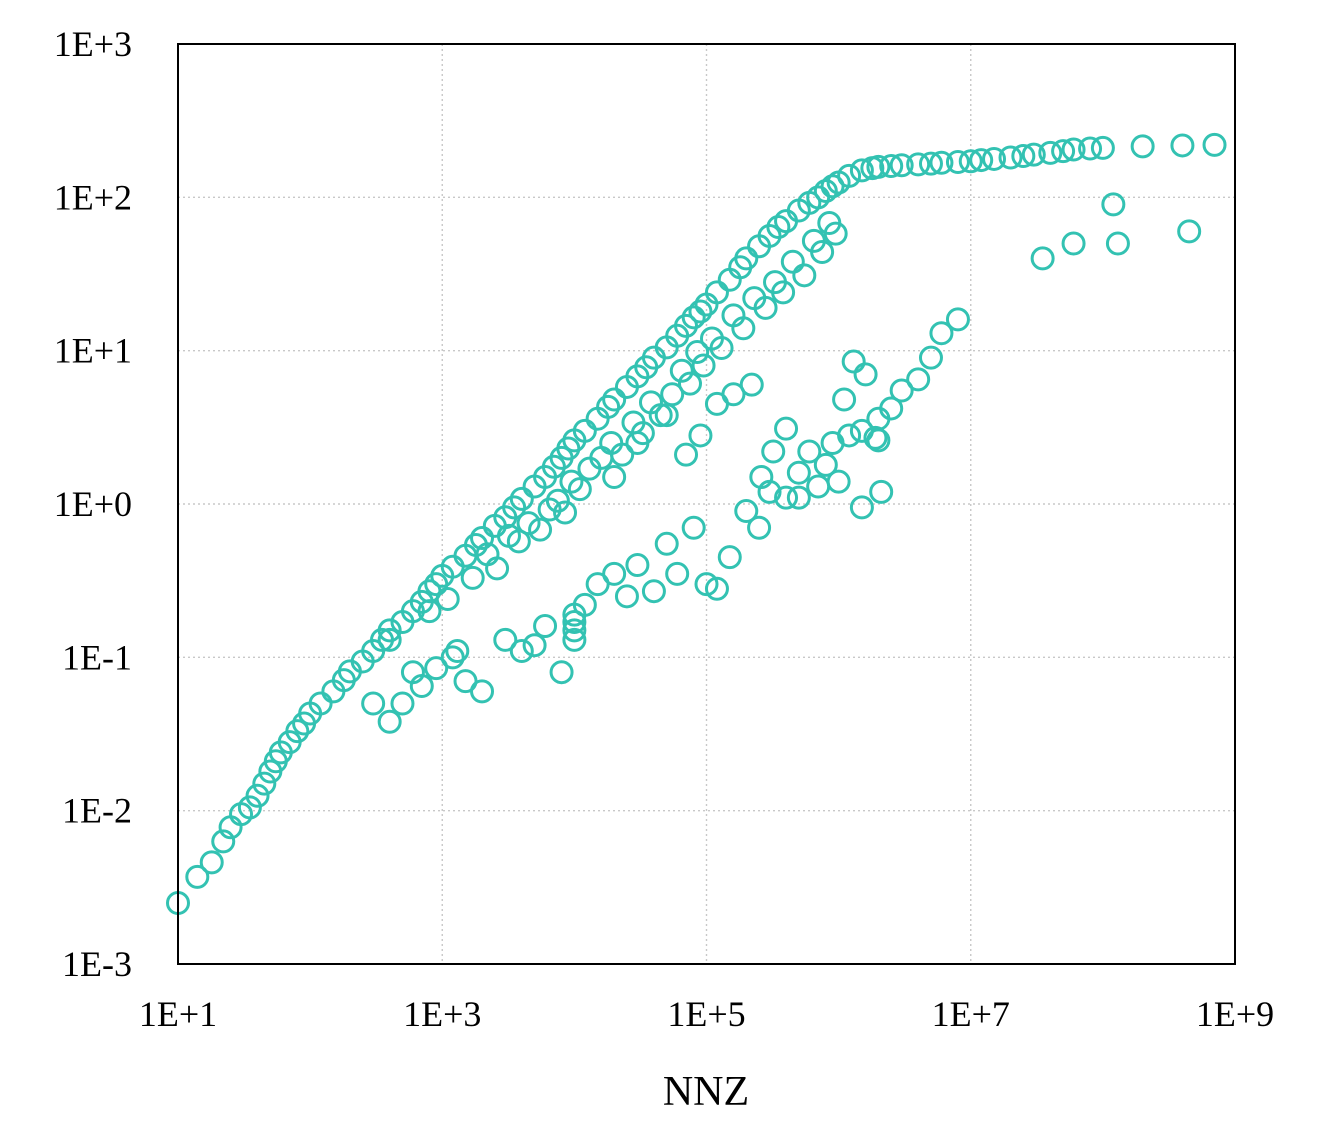 This screenshot has width=1319, height=1123. Describe the element at coordinates (442, 1014) in the screenshot. I see `x-tick-label: 1E+3` at that location.